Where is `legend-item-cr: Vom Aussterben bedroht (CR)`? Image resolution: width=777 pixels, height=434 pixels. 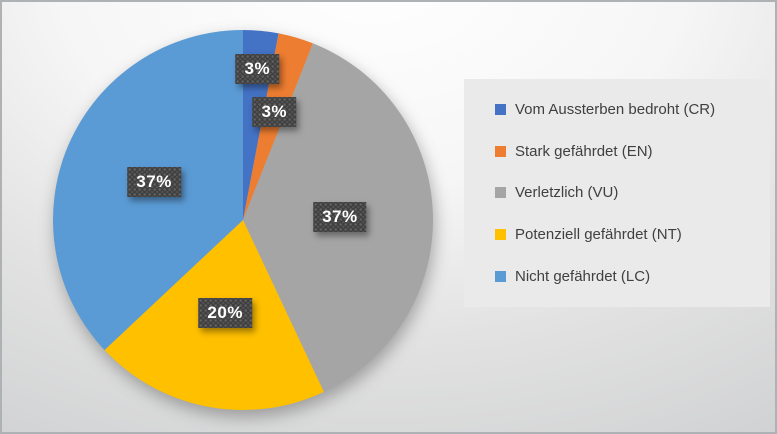
legend-item-cr: Vom Aussterben bedroht (CR) is located at coordinates (628, 109).